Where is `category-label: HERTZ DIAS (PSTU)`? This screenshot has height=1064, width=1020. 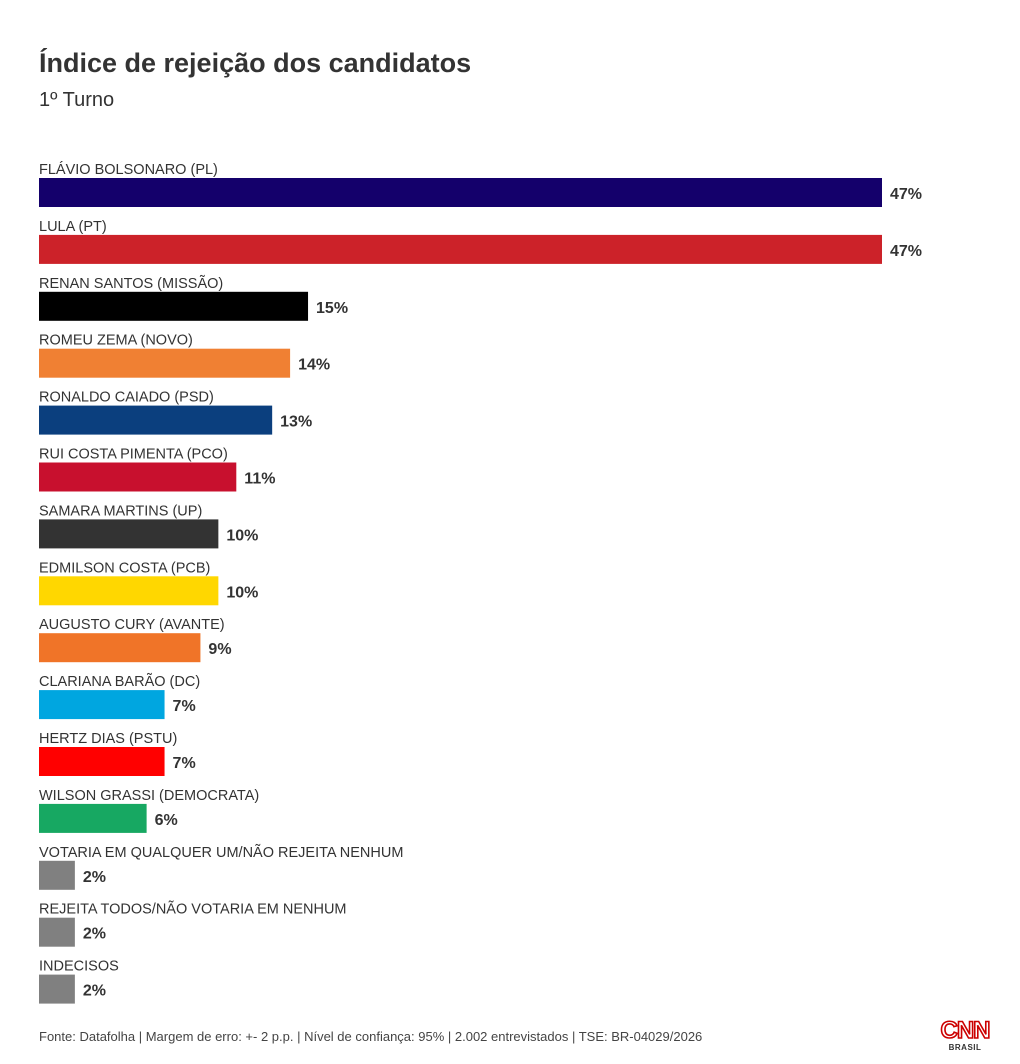 category-label: HERTZ DIAS (PSTU) is located at coordinates (108, 739).